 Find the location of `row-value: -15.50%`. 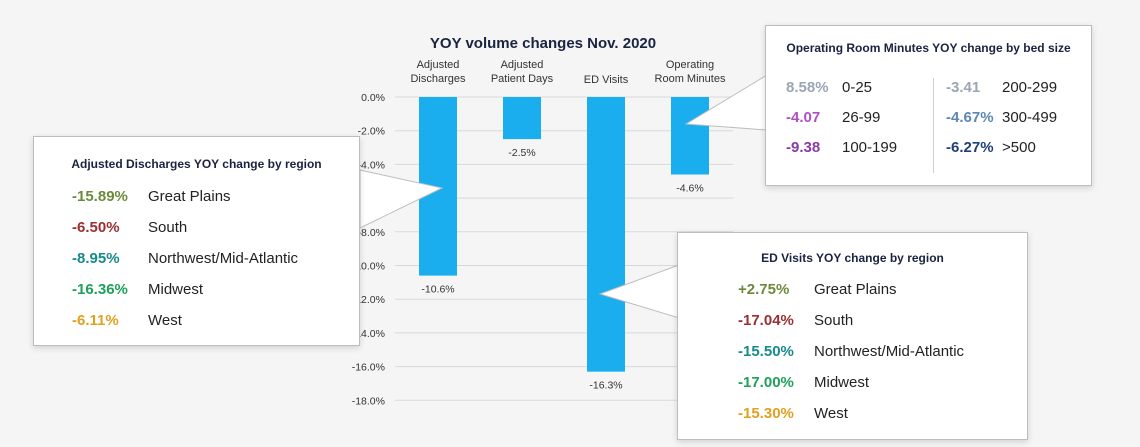

row-value: -15.50% is located at coordinates (766, 351).